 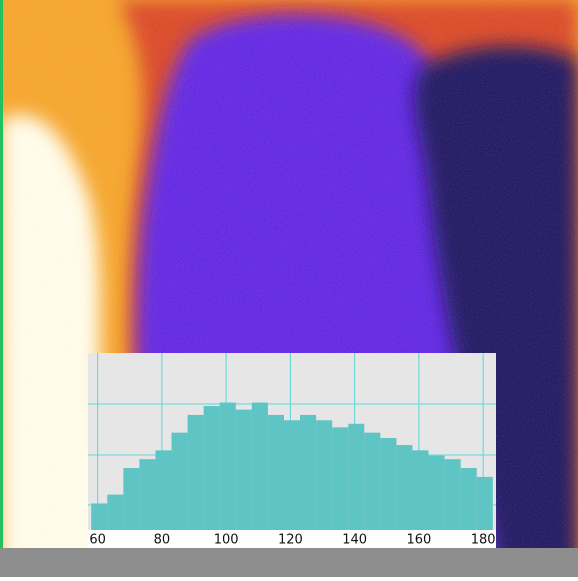 What do you see at coordinates (354, 540) in the screenshot?
I see `x-tick-label: 140` at bounding box center [354, 540].